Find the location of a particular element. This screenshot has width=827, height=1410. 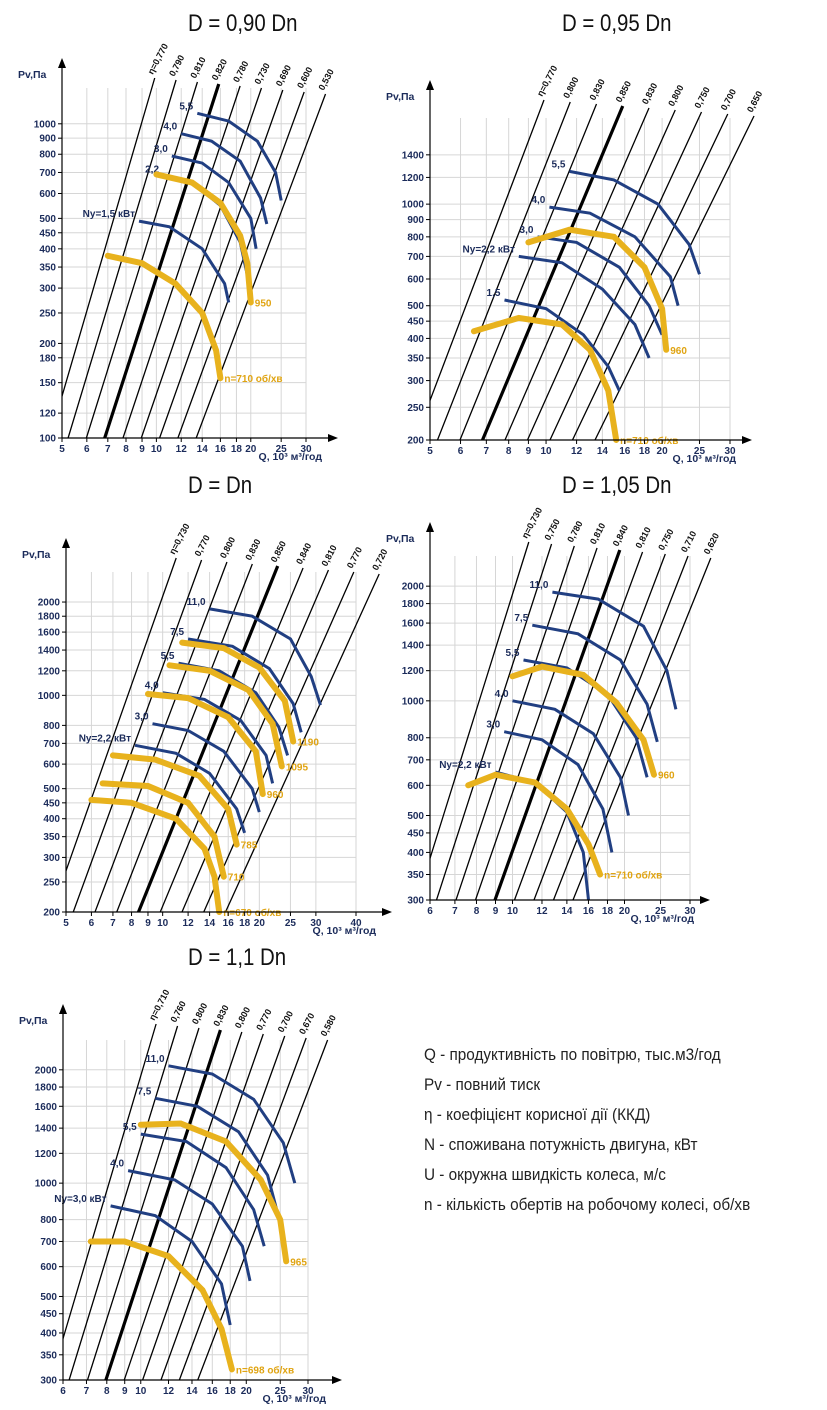

y-tick-label: 900 is located at coordinates (47, 139).